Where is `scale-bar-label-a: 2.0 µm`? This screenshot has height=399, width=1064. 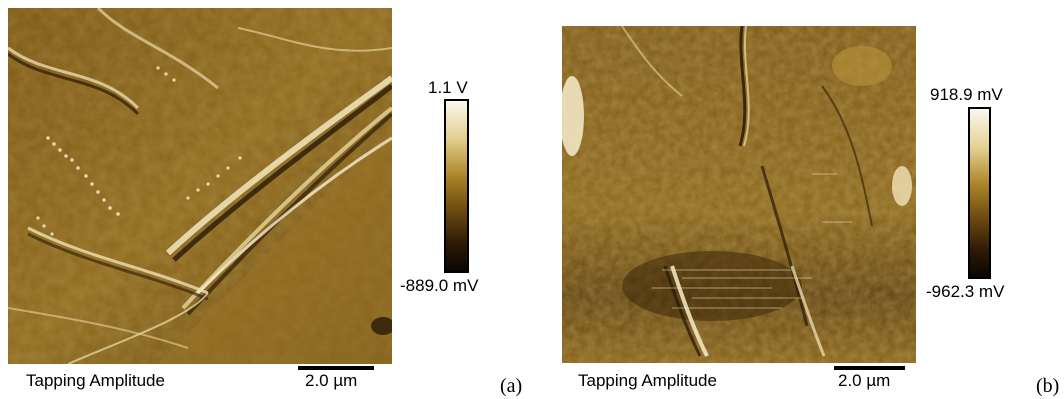
scale-bar-label-a: 2.0 µm is located at coordinates (331, 380).